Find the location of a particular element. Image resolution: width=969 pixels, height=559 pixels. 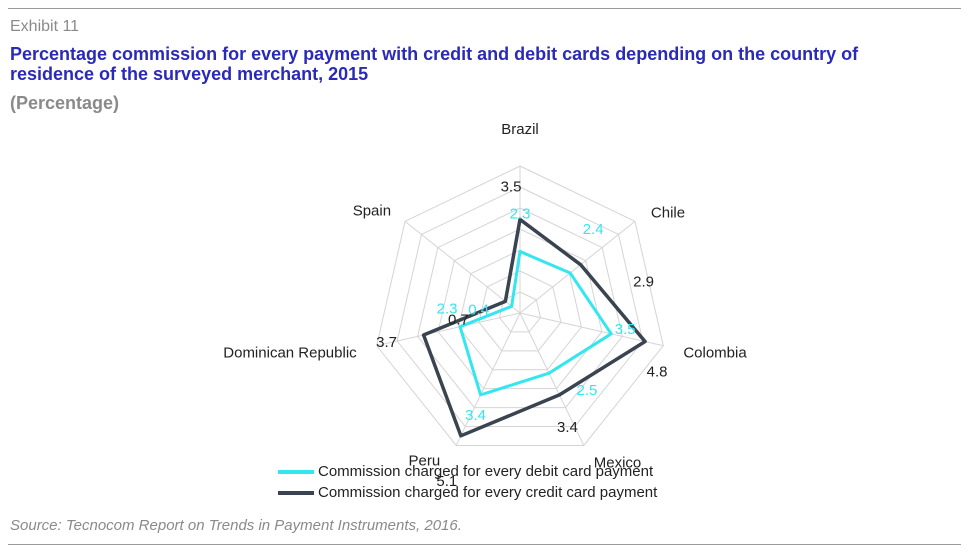

category-label-dominican-republic: Dominican Republic is located at coordinates (290, 353).